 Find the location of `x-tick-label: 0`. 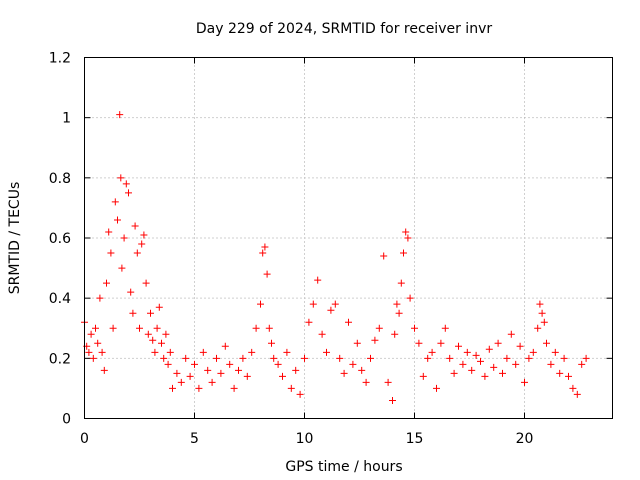

x-tick-label: 0 is located at coordinates (84, 439).